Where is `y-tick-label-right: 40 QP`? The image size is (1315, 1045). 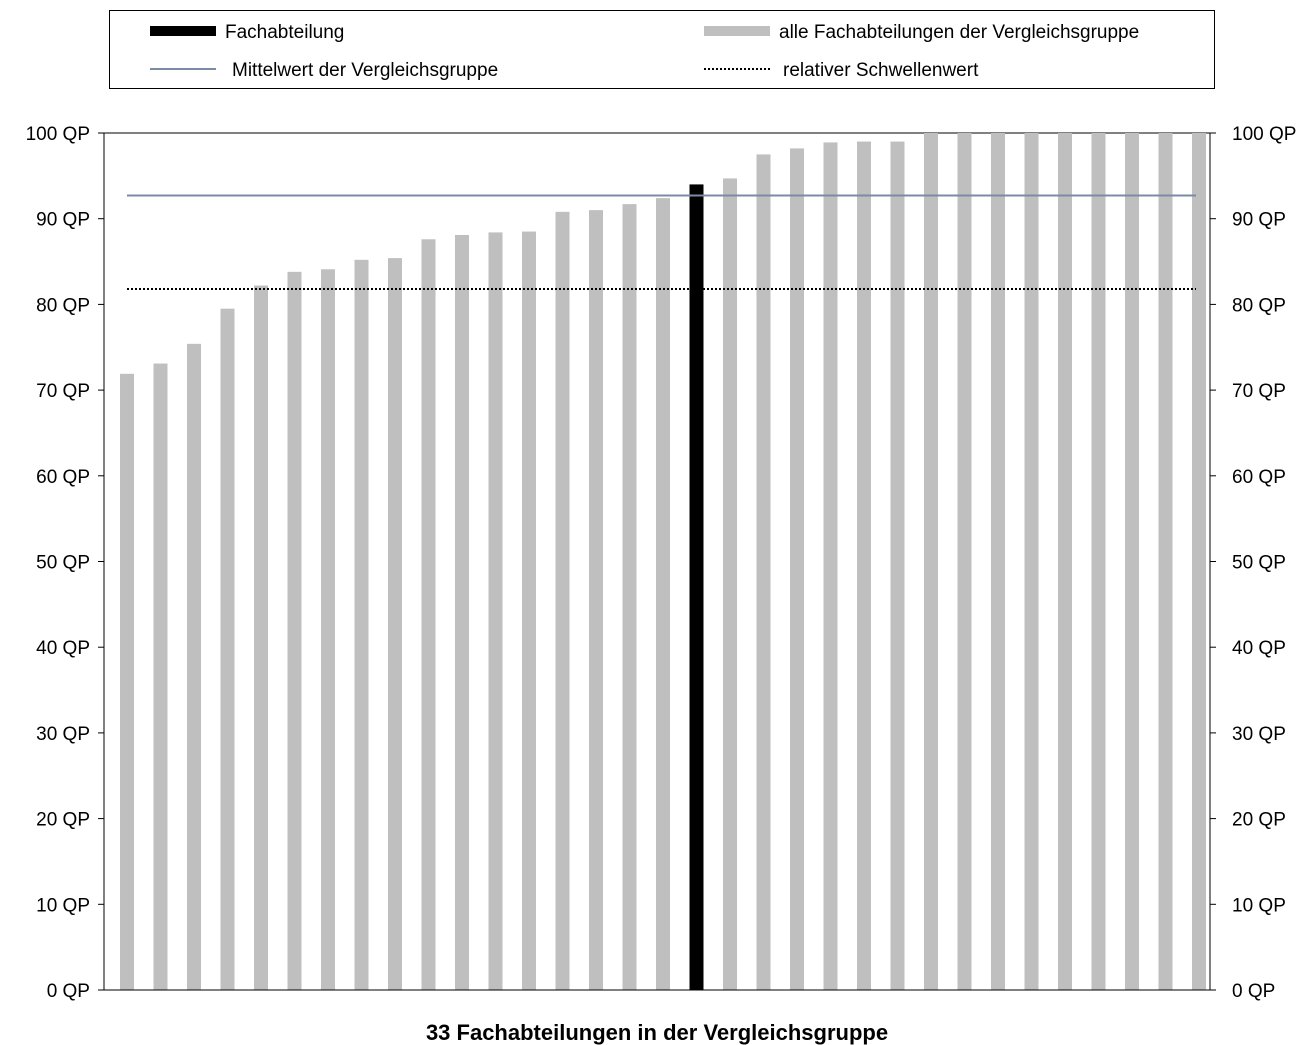 y-tick-label-right: 40 QP is located at coordinates (1259, 648).